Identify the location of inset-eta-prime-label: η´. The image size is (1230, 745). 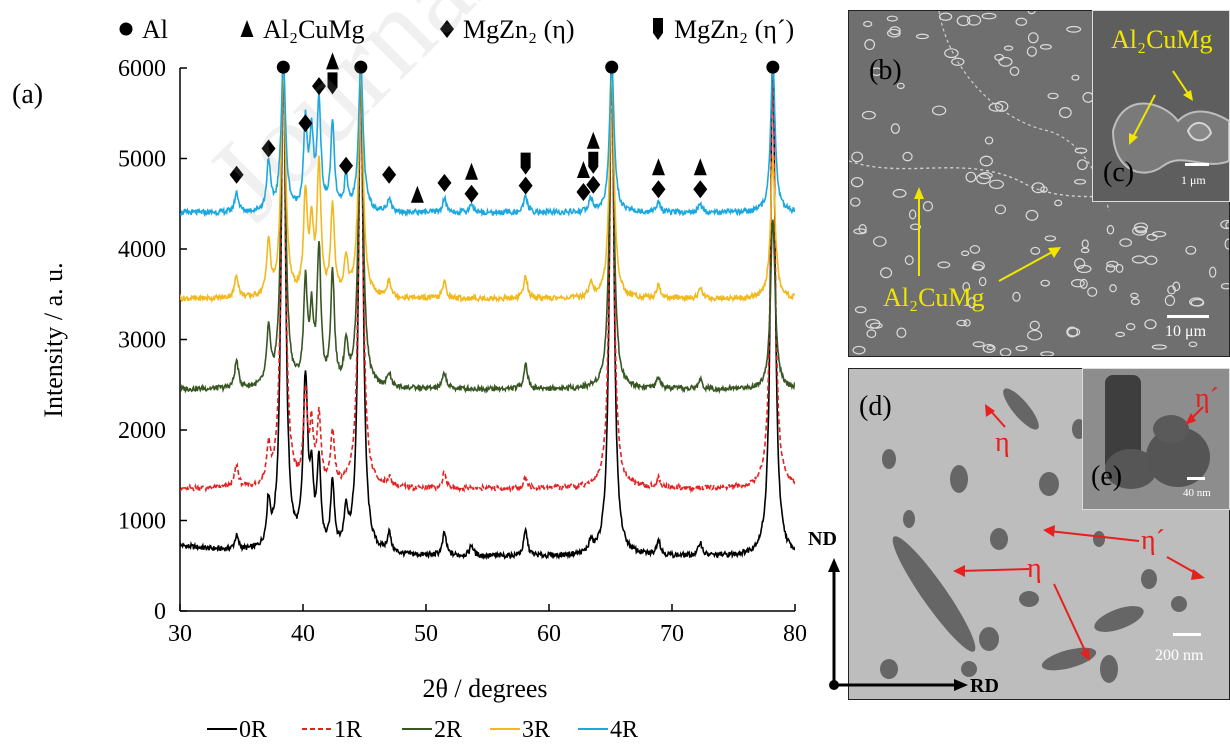
(1207, 398).